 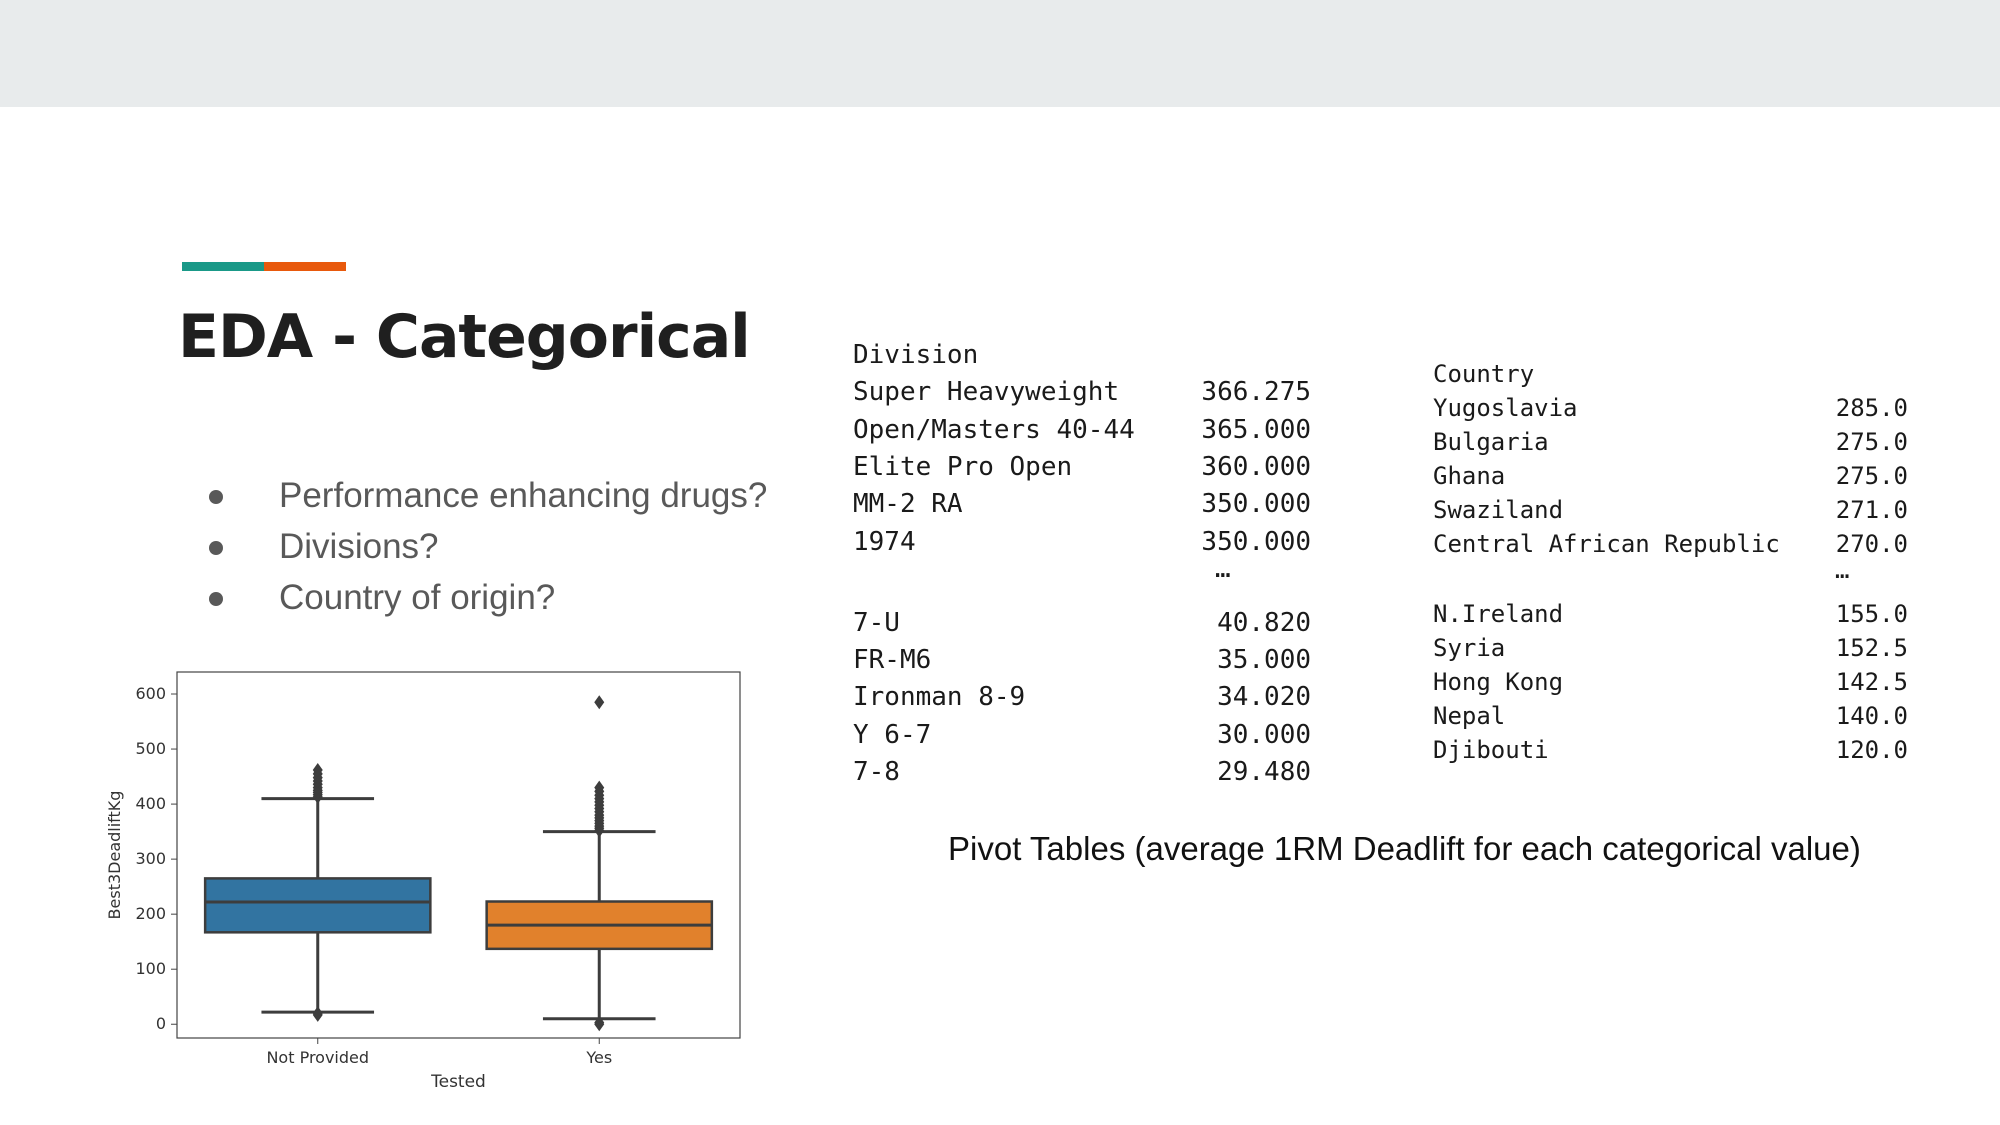 I want to click on table-row-value: 29.480, so click(x=1264, y=772).